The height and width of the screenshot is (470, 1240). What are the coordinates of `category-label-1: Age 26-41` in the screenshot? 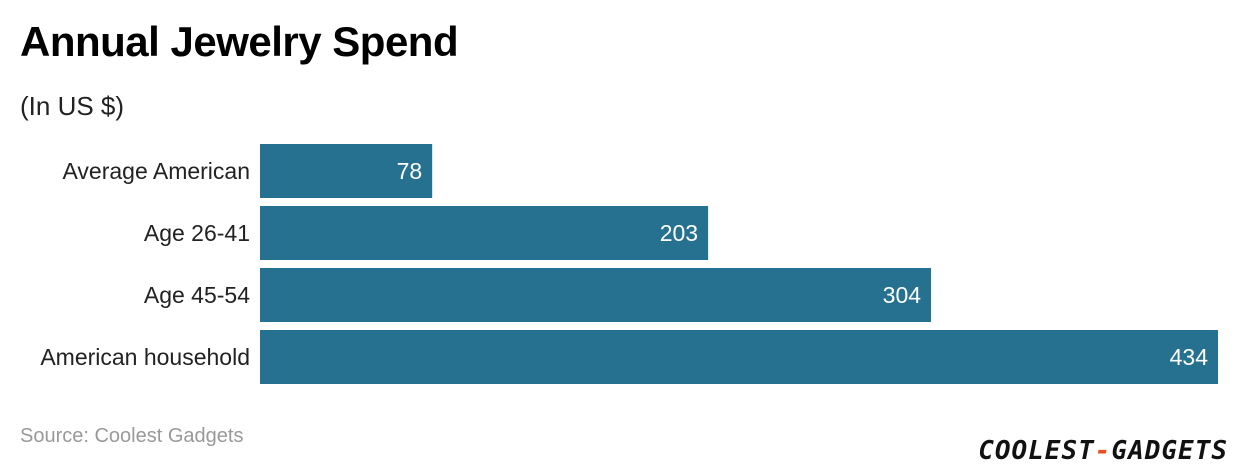 It's located at (197, 233).